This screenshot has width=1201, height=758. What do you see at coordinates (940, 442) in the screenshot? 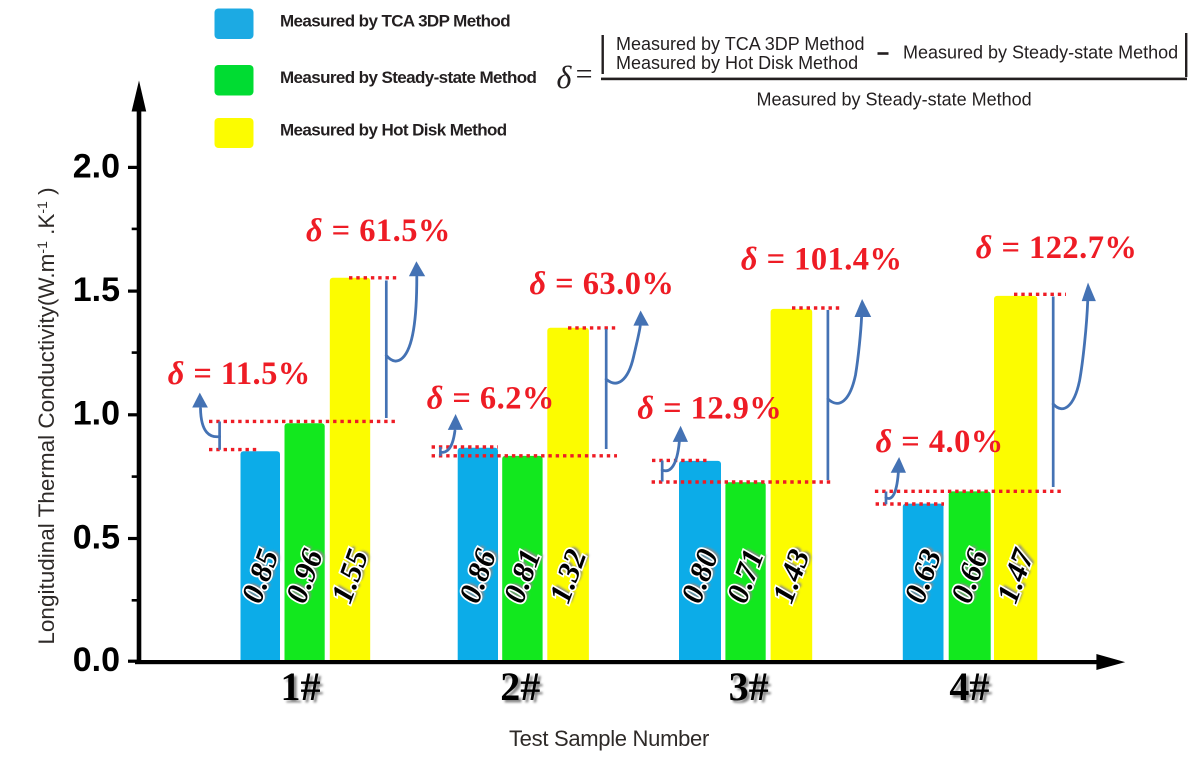
I see `svg-text: δ = 4.0%` at bounding box center [940, 442].